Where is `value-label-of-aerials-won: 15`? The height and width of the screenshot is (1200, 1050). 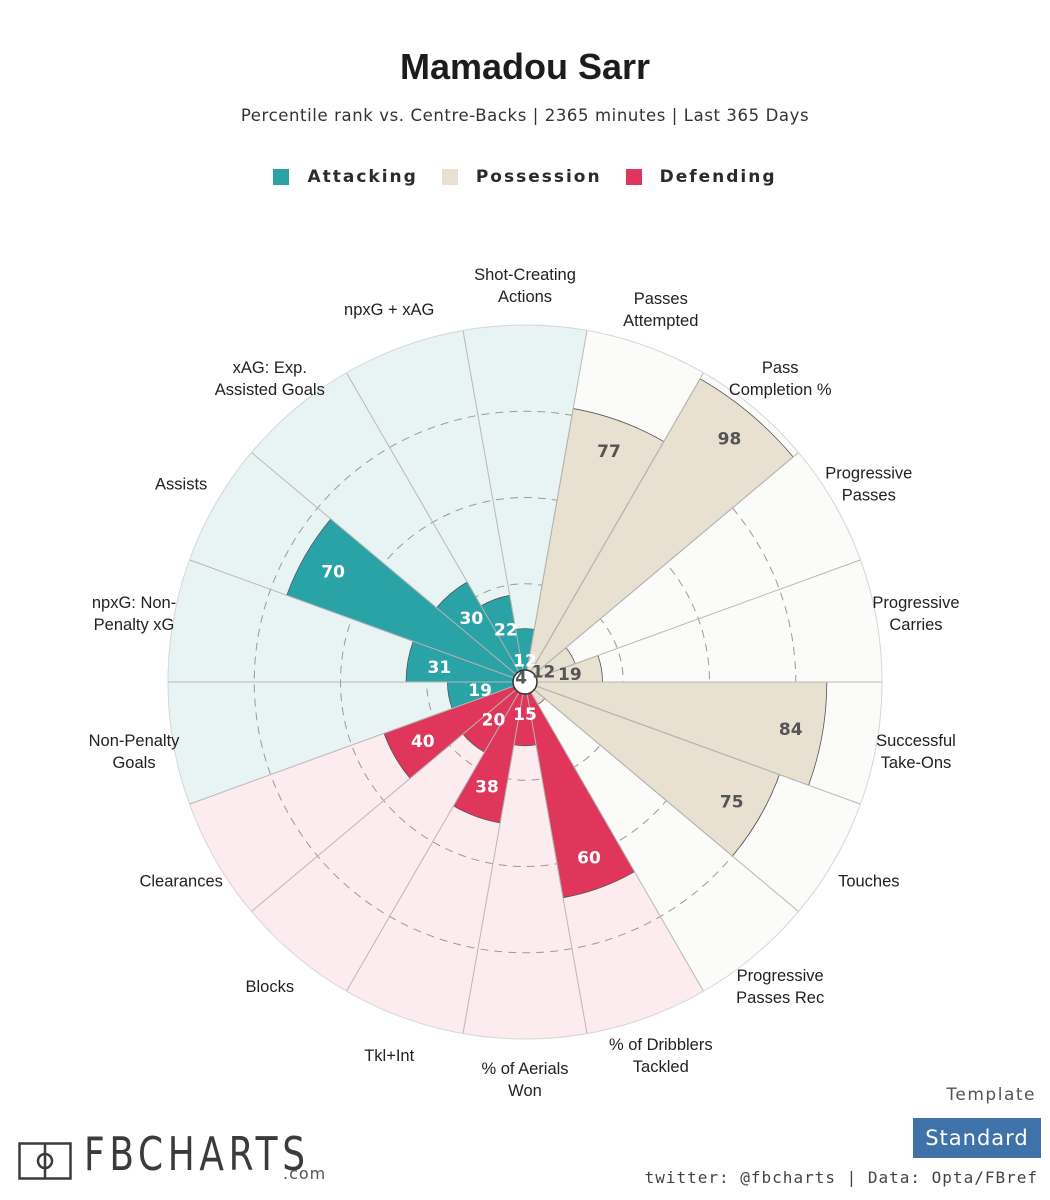
value-label-of-aerials-won: 15 is located at coordinates (525, 715).